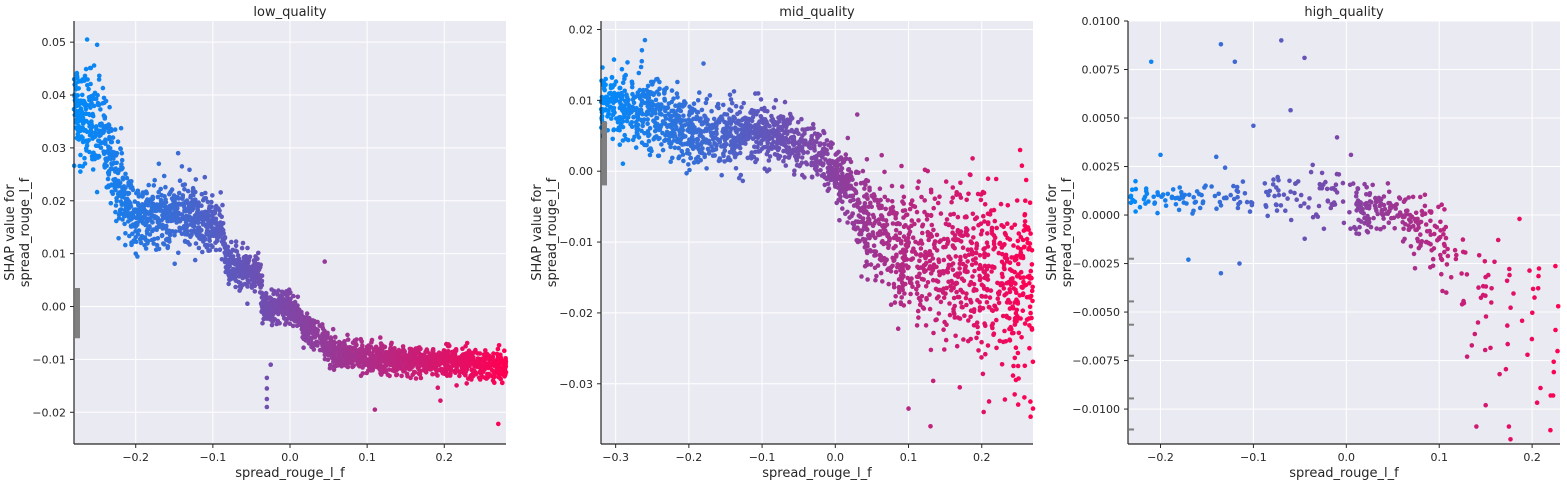 Image resolution: width=1567 pixels, height=487 pixels. I want to click on x-axis-label: spread_rouge_l_f, so click(817, 473).